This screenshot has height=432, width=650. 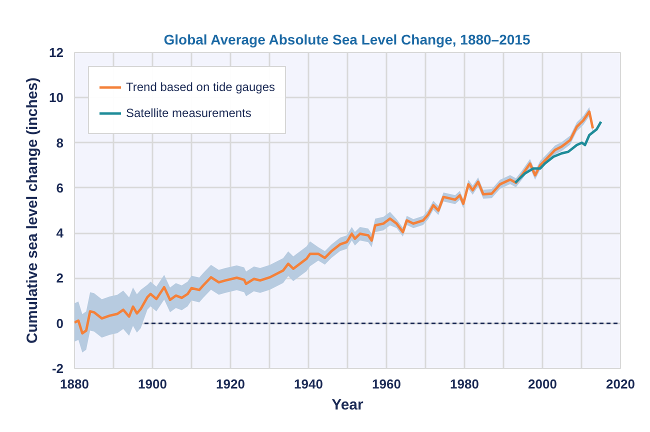 What do you see at coordinates (200, 87) in the screenshot?
I see `legend-label: Trend based on tide gauges` at bounding box center [200, 87].